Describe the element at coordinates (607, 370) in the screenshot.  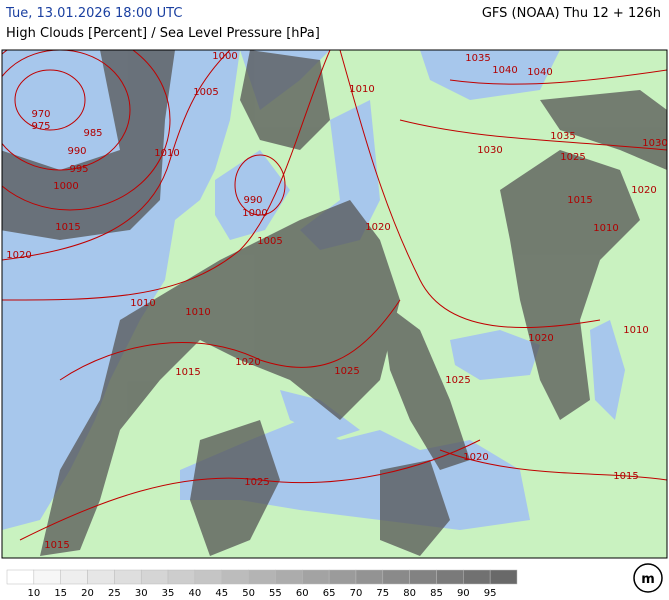
I see `caspian-sea` at that location.